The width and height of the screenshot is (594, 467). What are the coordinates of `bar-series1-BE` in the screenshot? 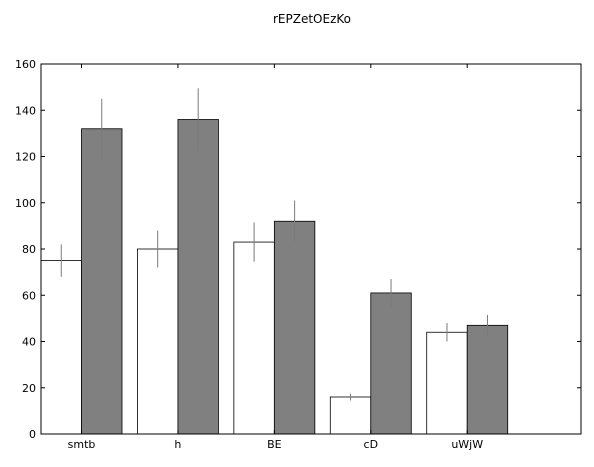 It's located at (254, 338).